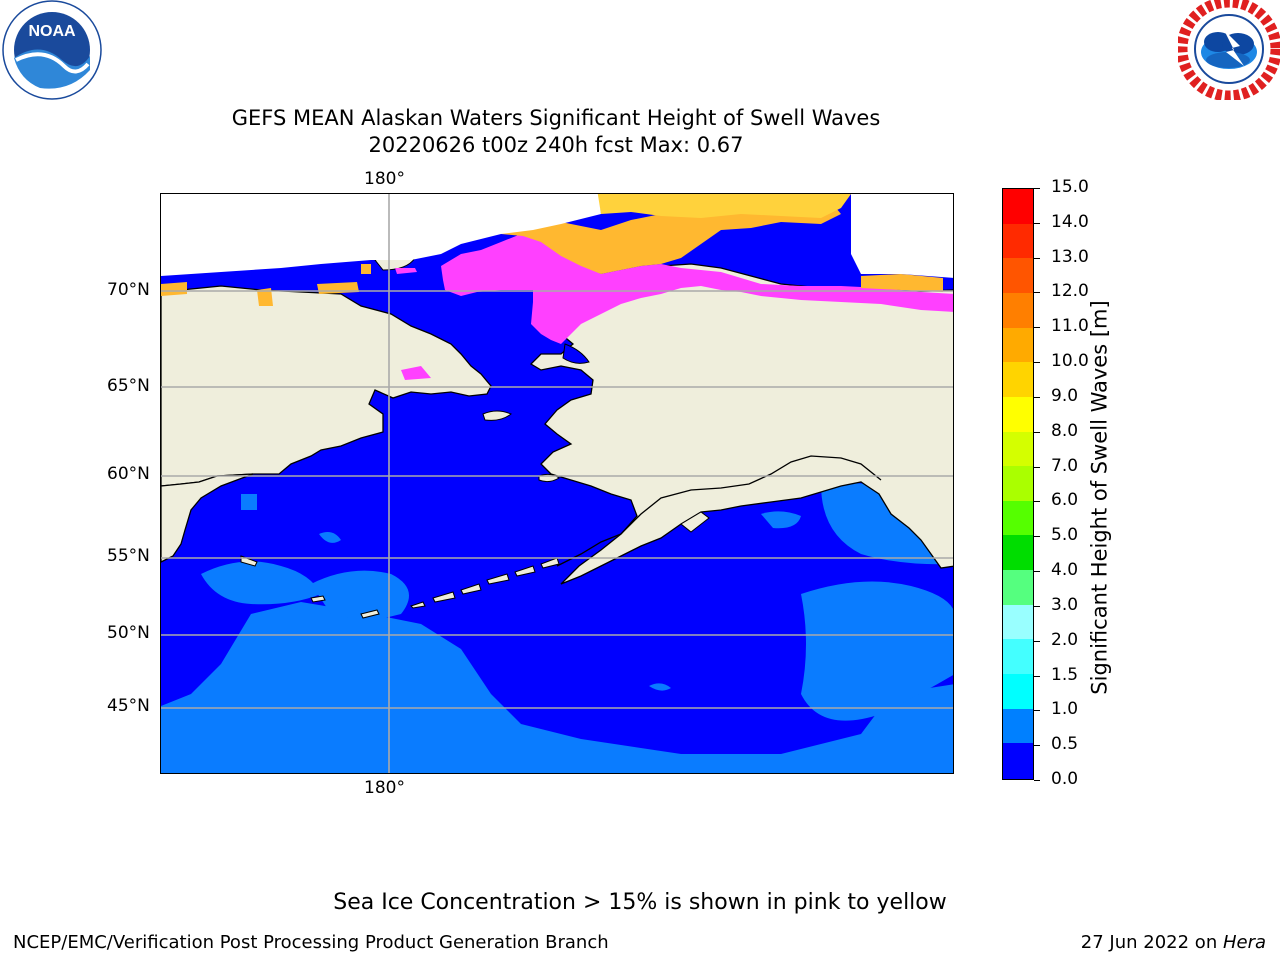 Image resolution: width=1280 pixels, height=960 pixels. What do you see at coordinates (128, 556) in the screenshot?
I see `lat-label-55n: 55°N` at bounding box center [128, 556].